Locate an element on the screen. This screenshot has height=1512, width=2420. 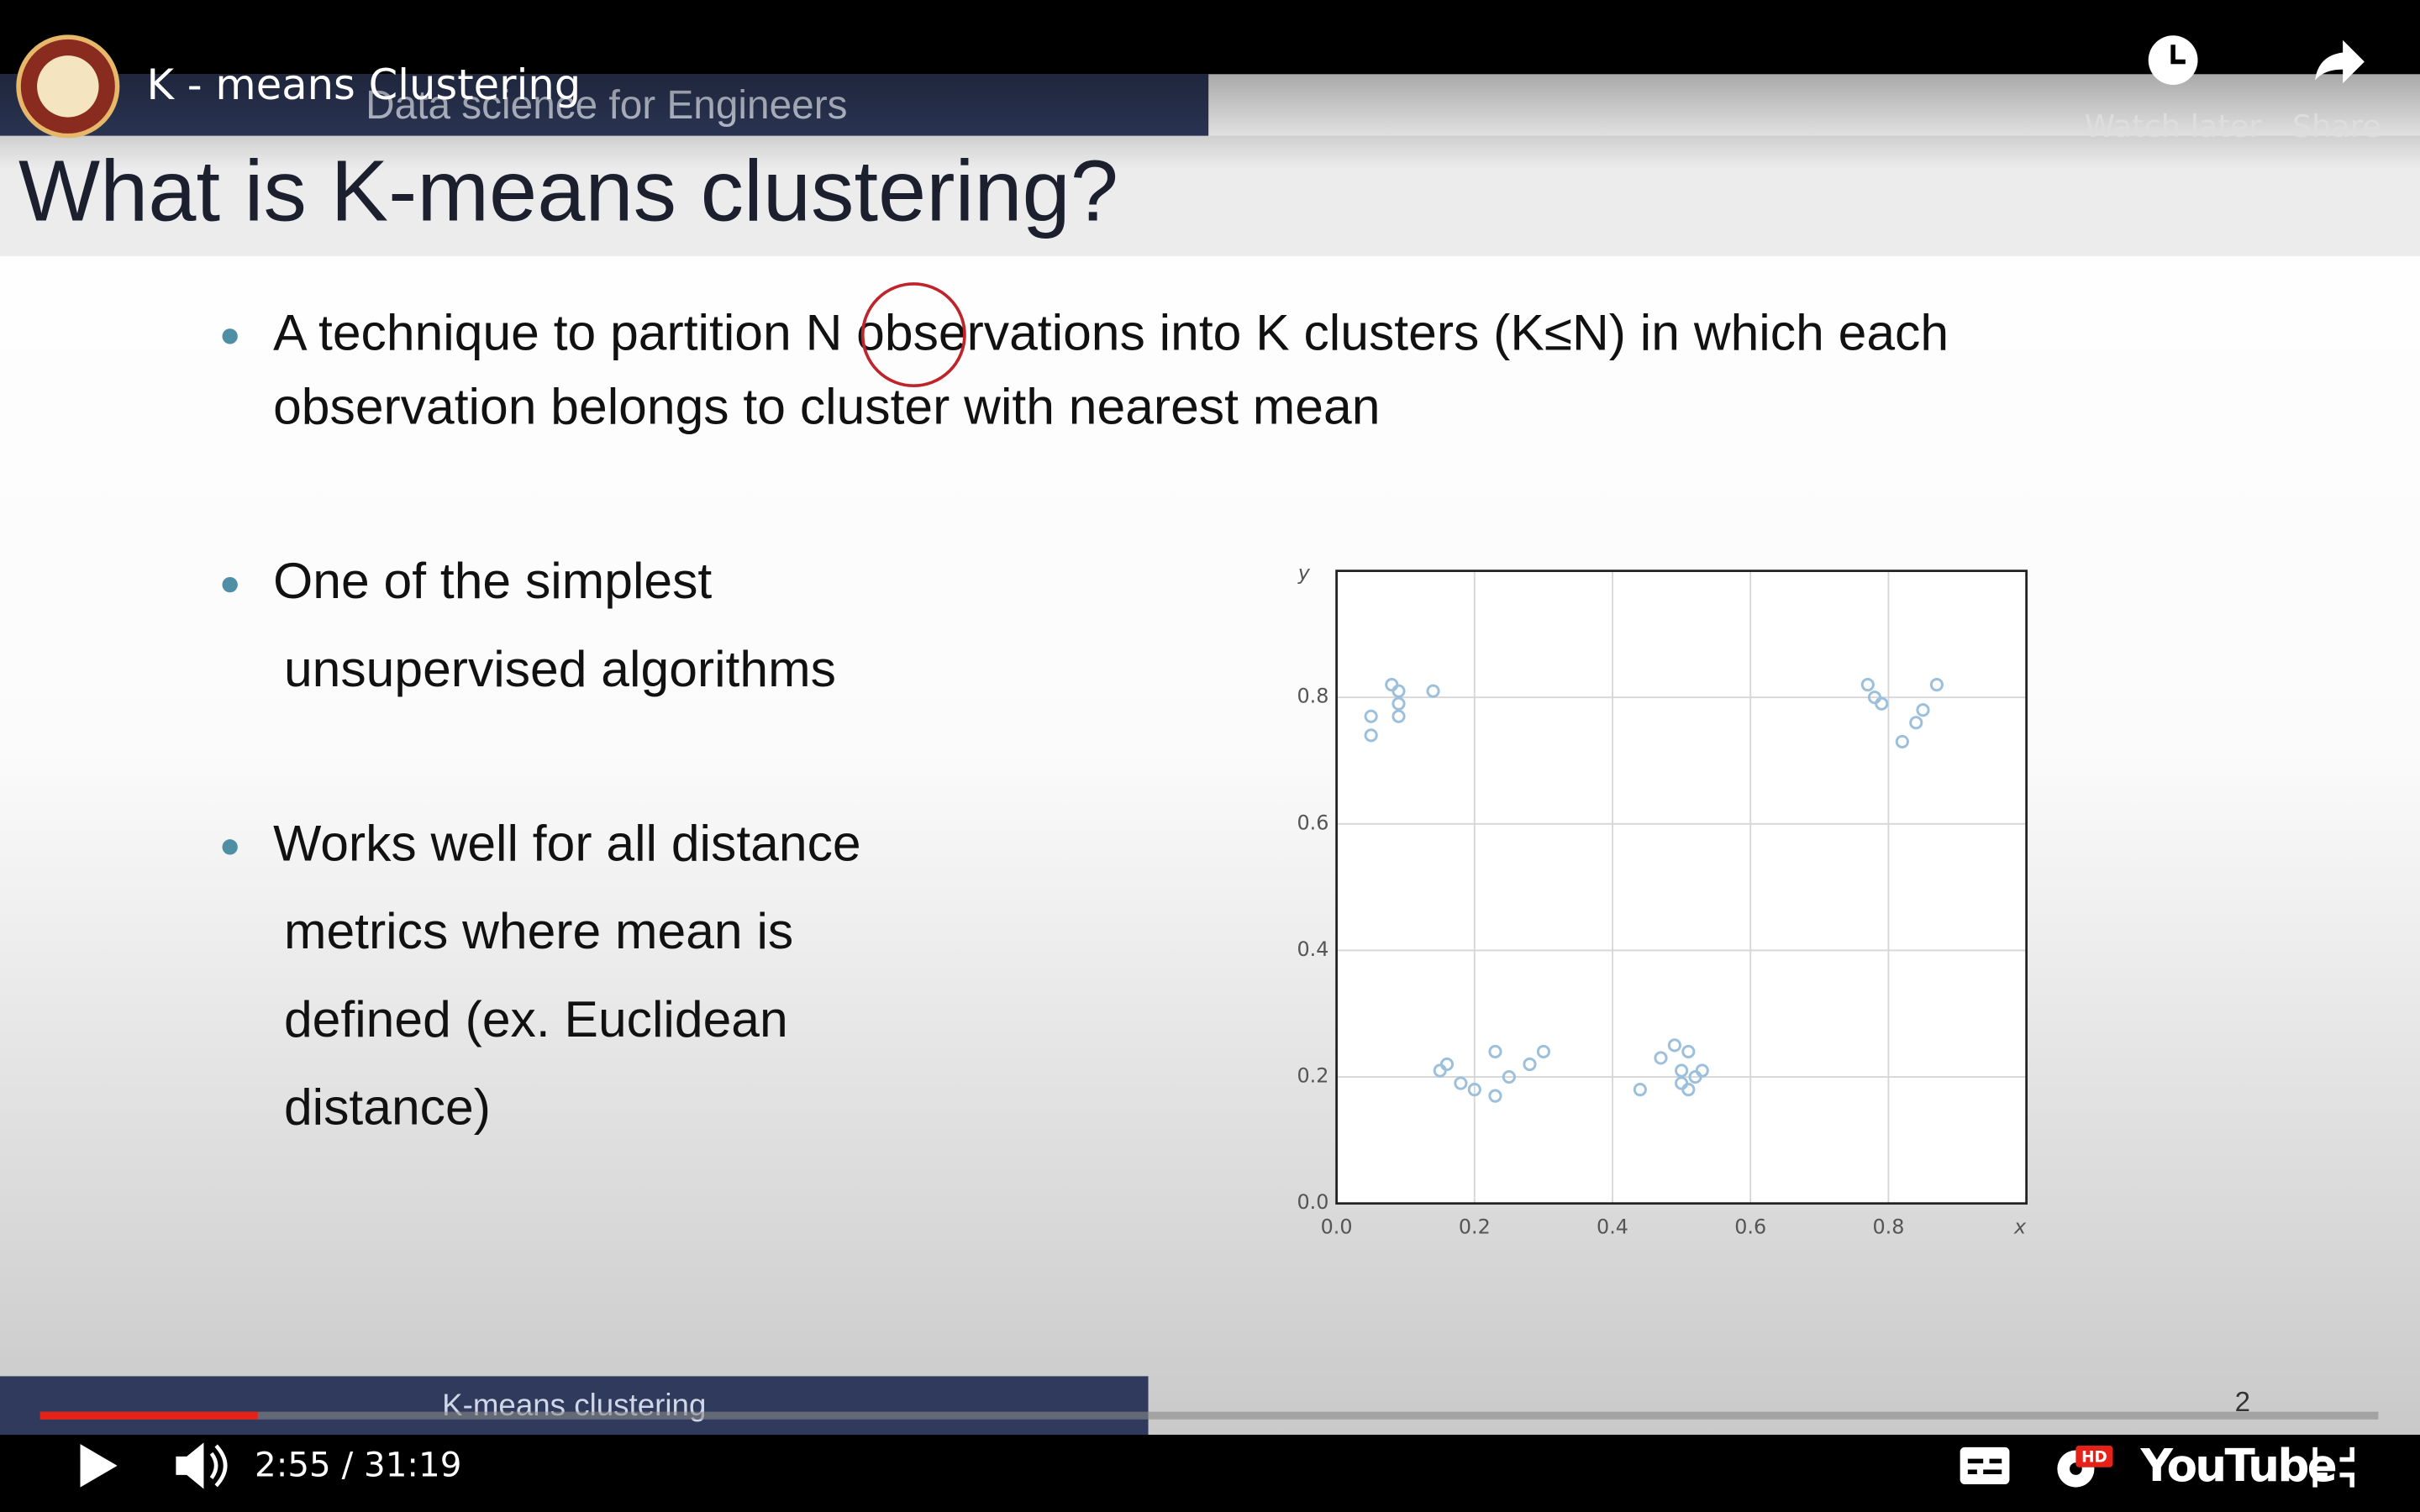
bullet-text: unsupervised algorithms is located at coordinates (560, 668).